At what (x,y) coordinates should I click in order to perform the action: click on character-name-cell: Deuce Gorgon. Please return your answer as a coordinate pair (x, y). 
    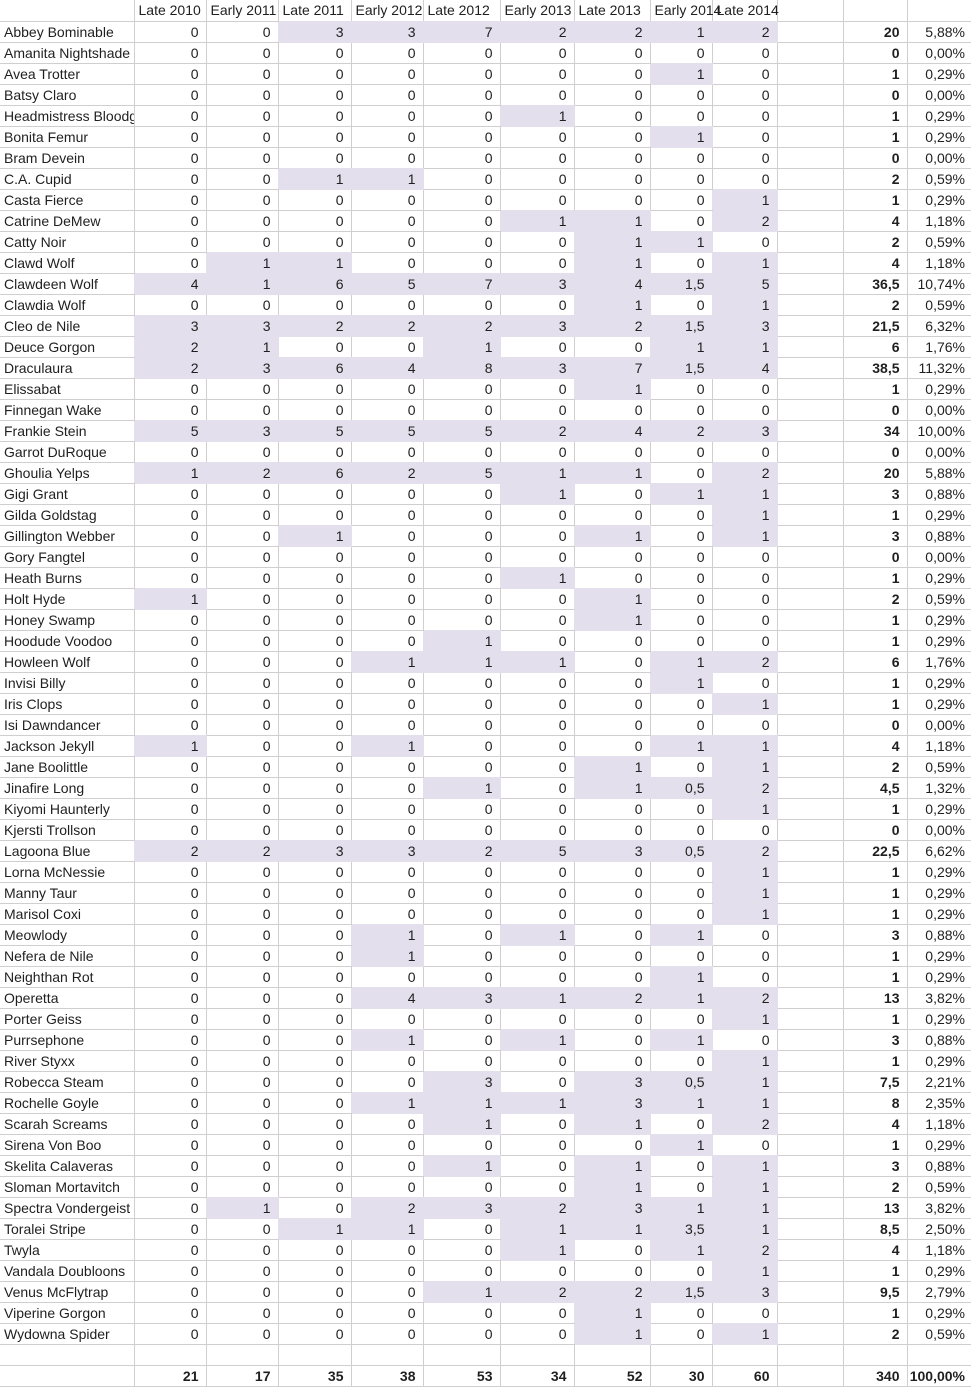
    Looking at the image, I should click on (67, 347).